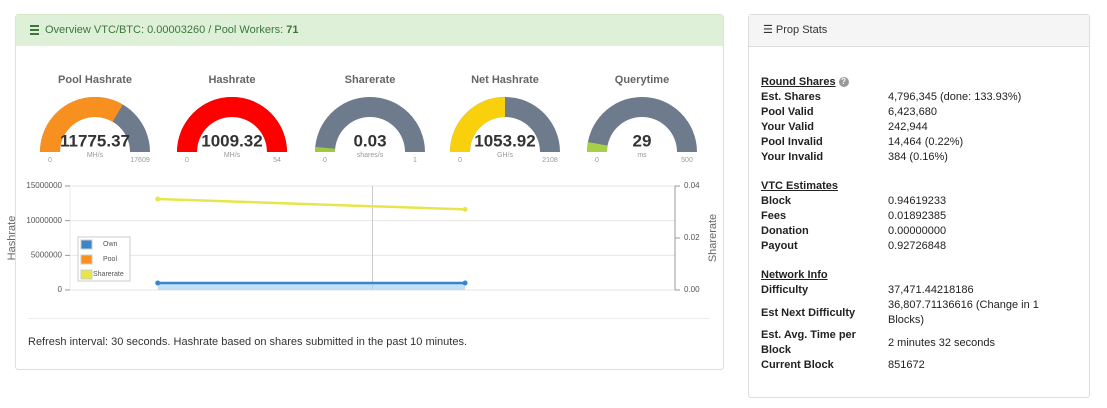 The width and height of the screenshot is (1107, 408). What do you see at coordinates (692, 237) in the screenshot?
I see `y2-tick-label: 0.02` at bounding box center [692, 237].